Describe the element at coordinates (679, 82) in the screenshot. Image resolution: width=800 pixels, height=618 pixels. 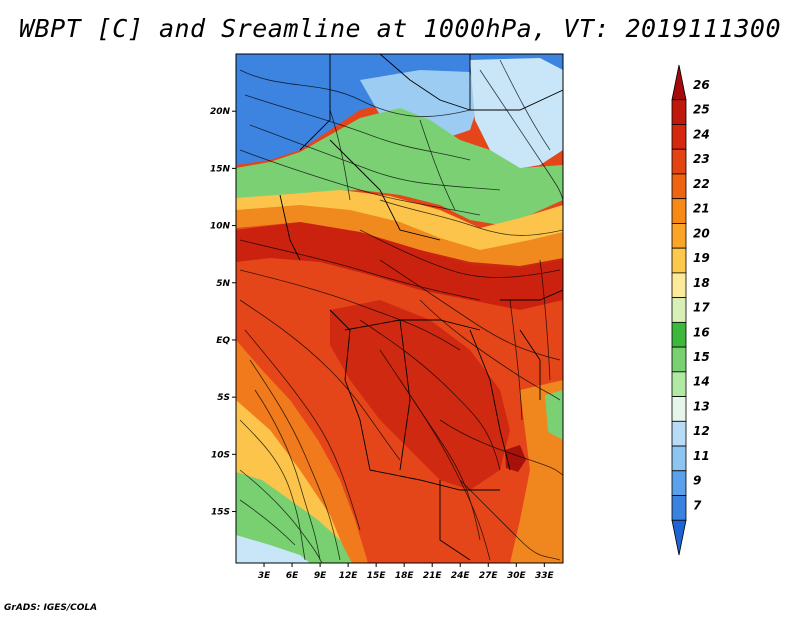
I see `colorbar-top-arrow` at that location.